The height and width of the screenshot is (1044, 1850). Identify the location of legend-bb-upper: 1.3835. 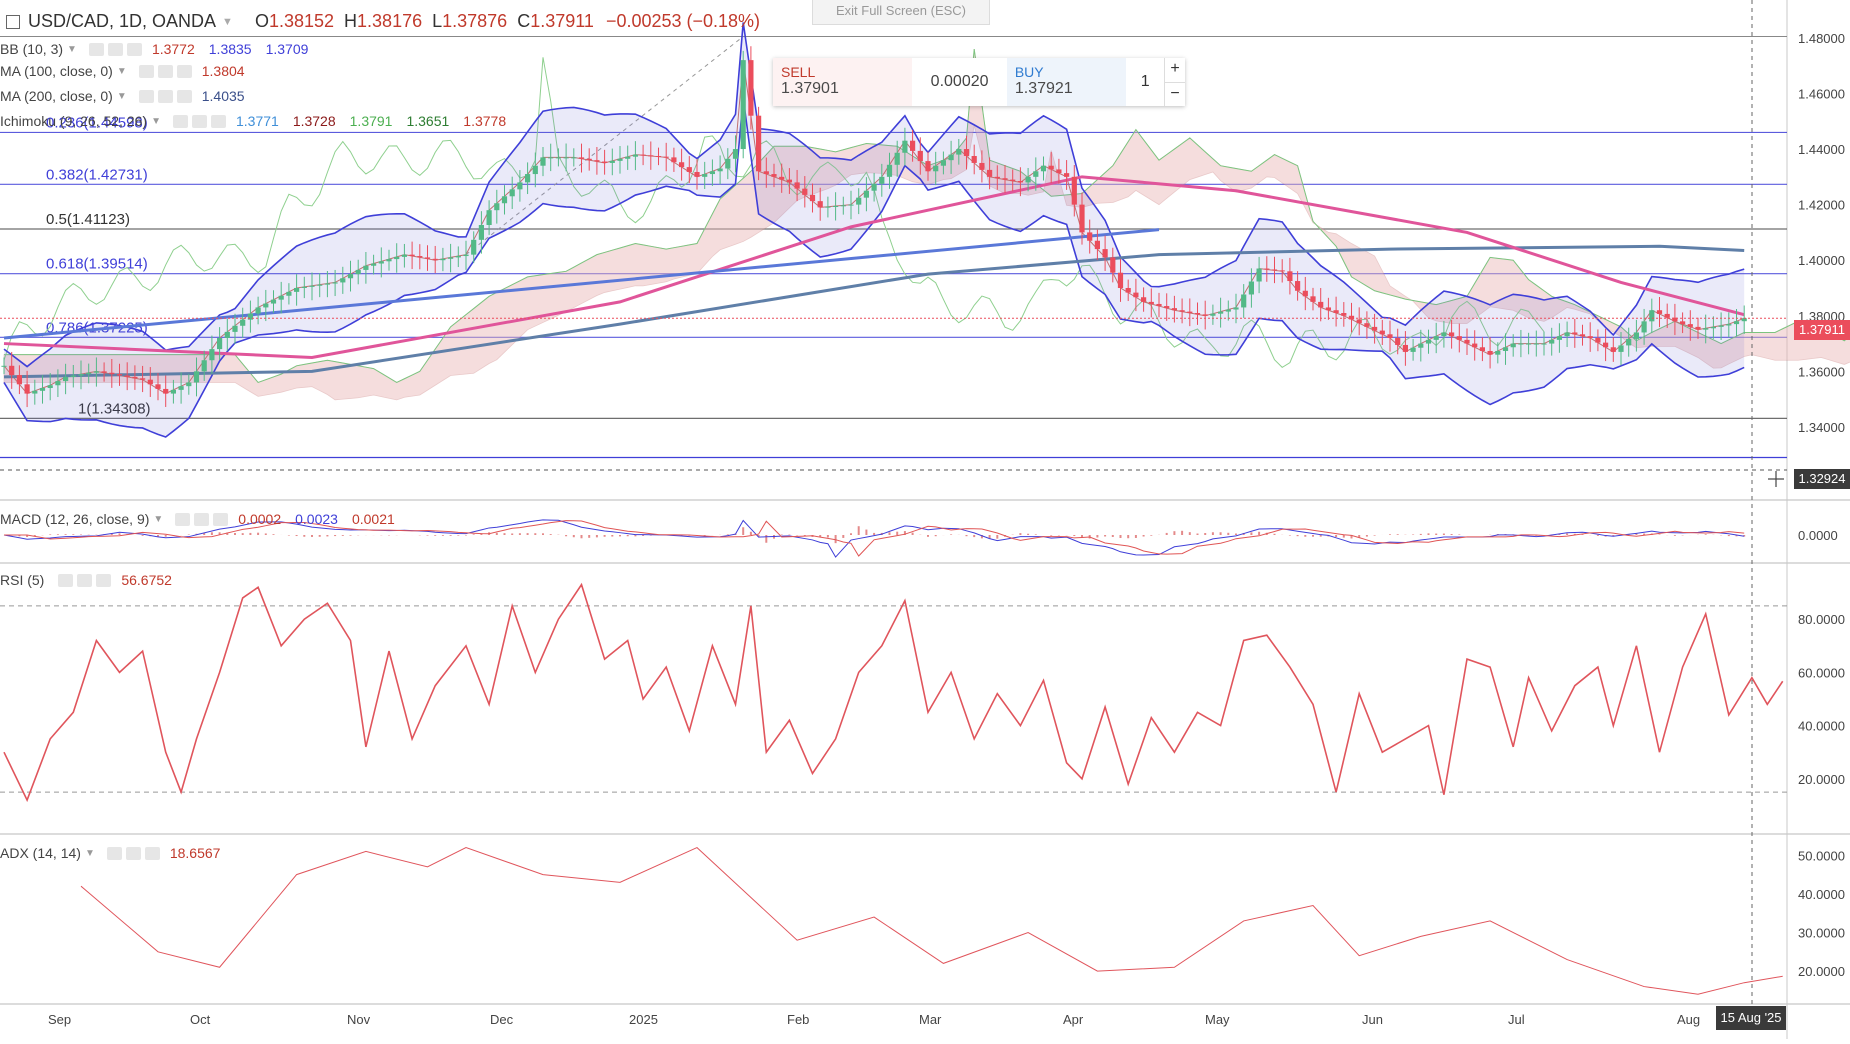
(230, 49).